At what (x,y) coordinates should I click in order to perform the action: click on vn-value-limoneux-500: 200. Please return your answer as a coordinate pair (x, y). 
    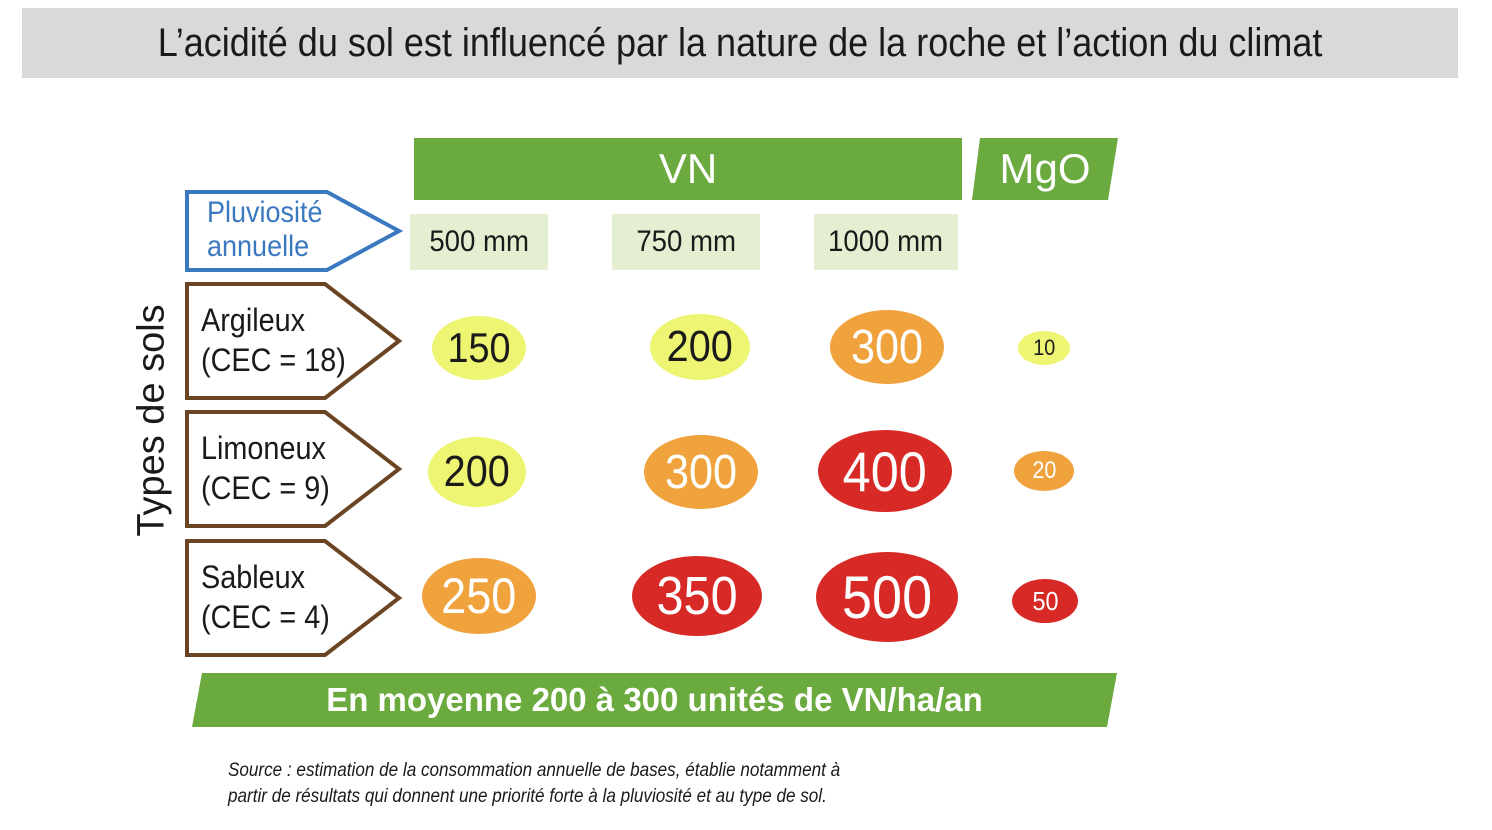
    Looking at the image, I should click on (477, 472).